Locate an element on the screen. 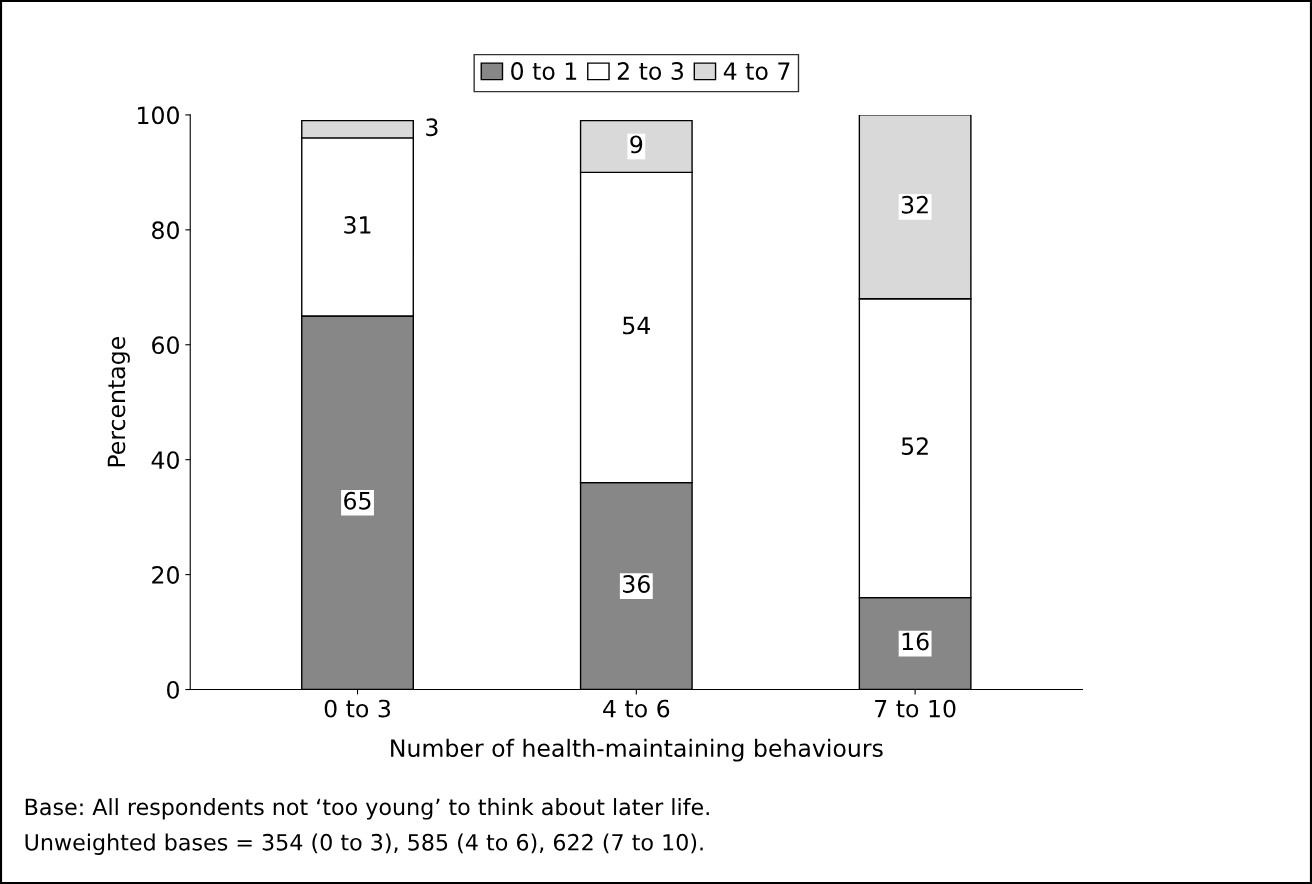 The image size is (1312, 884). data-label: 31 is located at coordinates (357, 224).